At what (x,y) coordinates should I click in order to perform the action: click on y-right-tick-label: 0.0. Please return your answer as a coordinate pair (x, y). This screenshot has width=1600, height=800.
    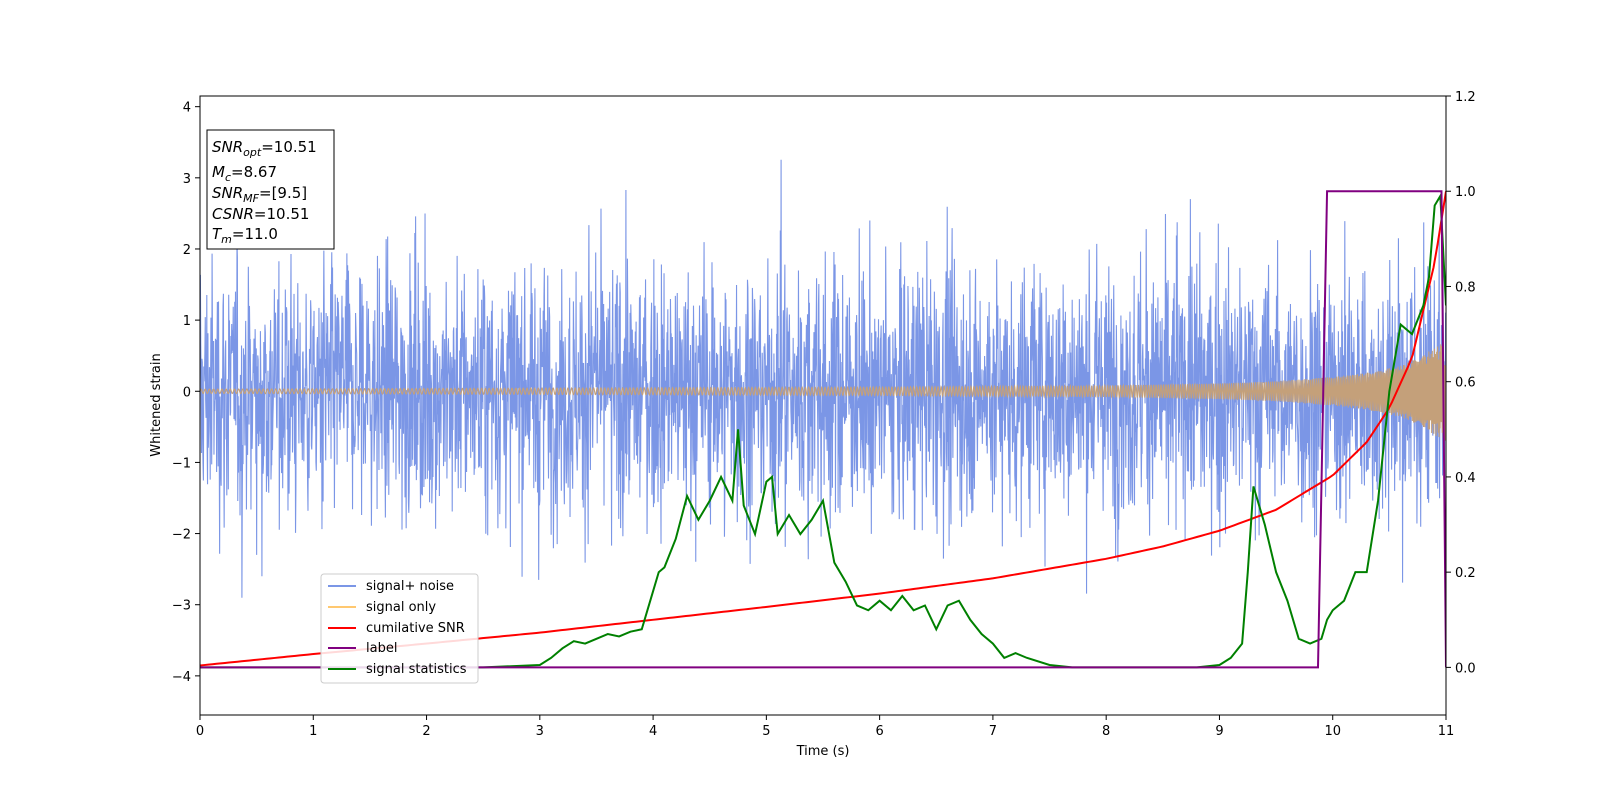
    Looking at the image, I should click on (1465, 668).